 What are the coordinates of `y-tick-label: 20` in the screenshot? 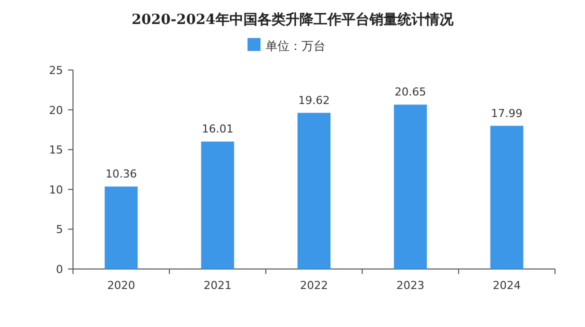 It's located at (56, 110).